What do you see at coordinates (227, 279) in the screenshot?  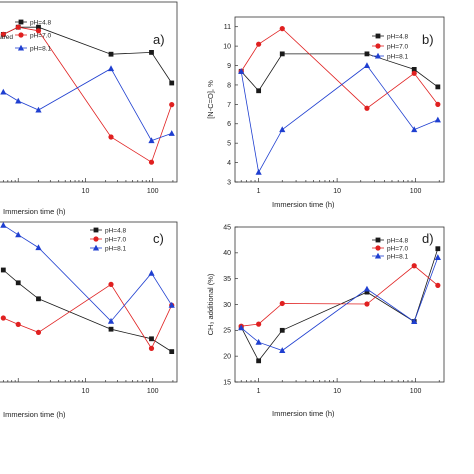 I see `y-tick-label: 35` at bounding box center [227, 279].